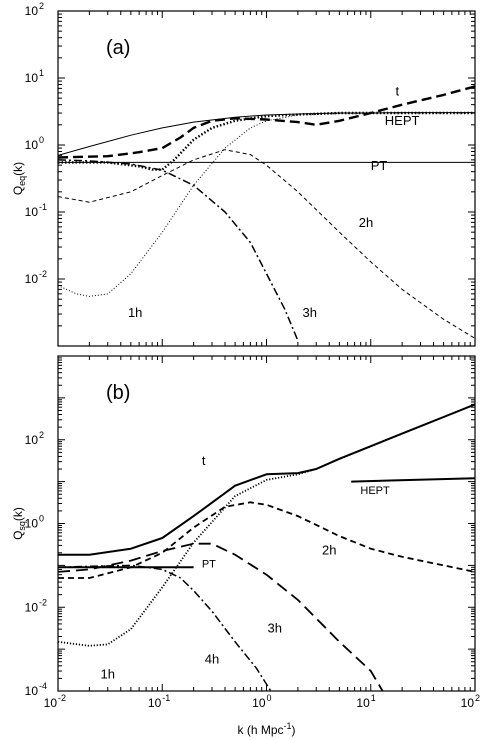 The height and width of the screenshot is (740, 485). I want to click on y-tick-exponent: 1, so click(41, 73).